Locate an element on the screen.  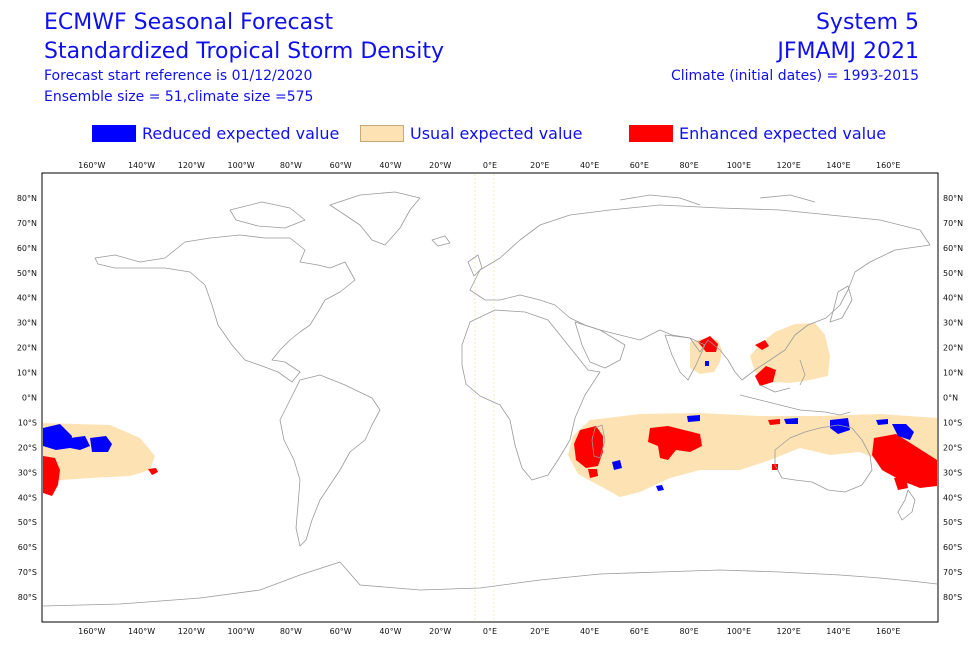
lat-tick-label-right: 80°S is located at coordinates (952, 597).